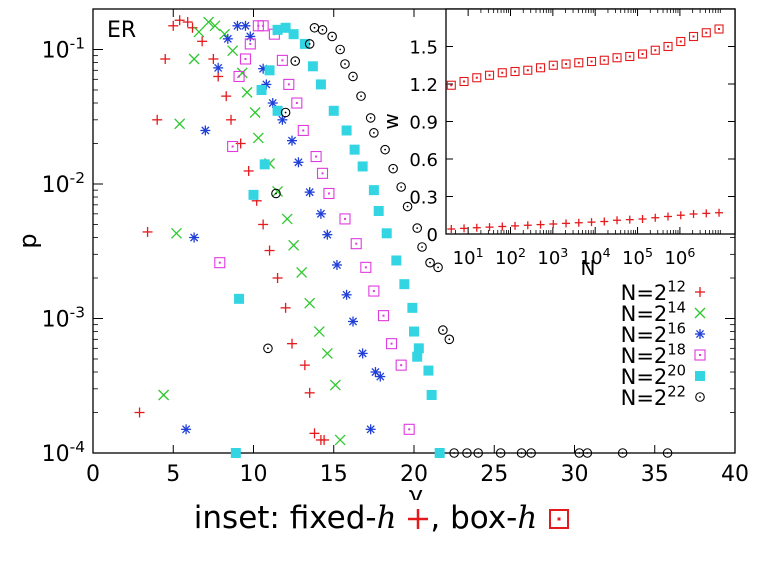 The image size is (765, 566). What do you see at coordinates (423, 85) in the screenshot?
I see `inset-y-tick-label: 1.2` at bounding box center [423, 85].